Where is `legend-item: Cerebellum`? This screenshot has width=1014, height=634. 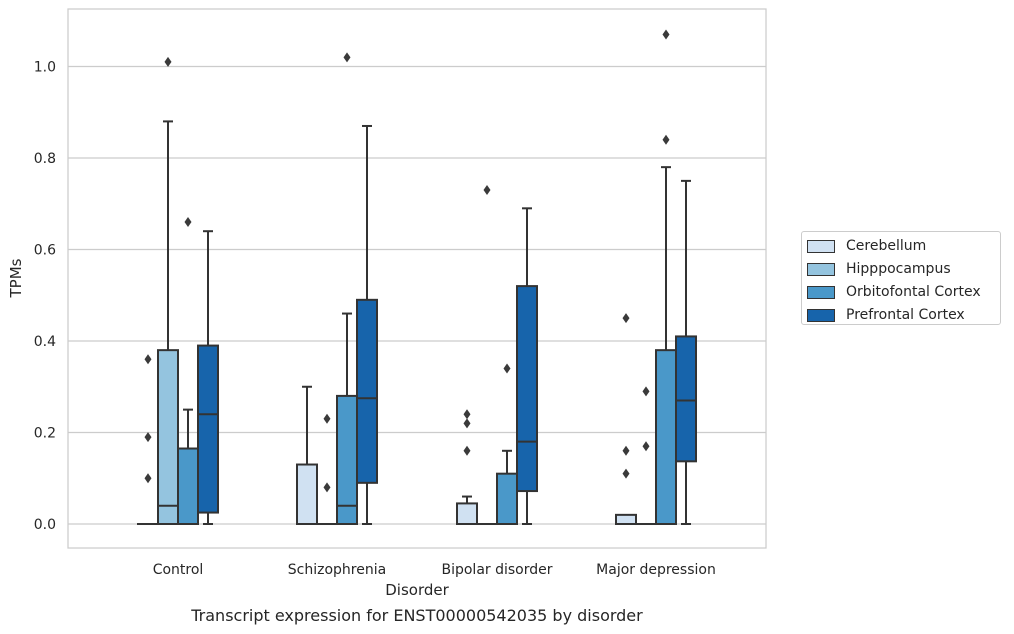 legend-item: Cerebellum is located at coordinates (866, 246).